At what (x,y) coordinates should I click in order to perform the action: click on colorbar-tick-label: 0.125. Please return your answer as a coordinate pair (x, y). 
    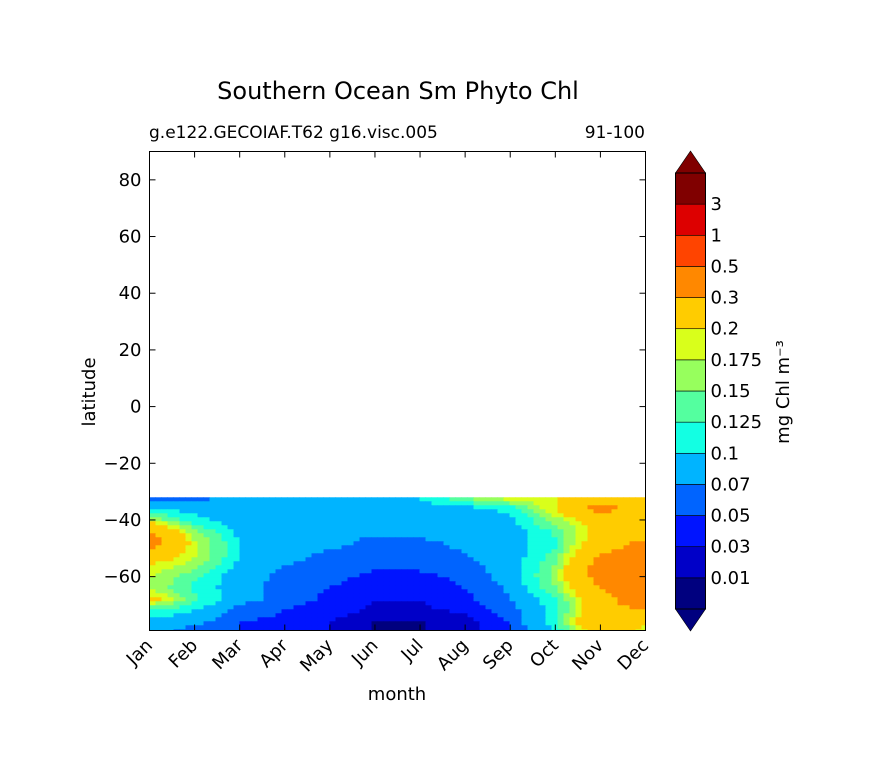
    Looking at the image, I should click on (737, 422).